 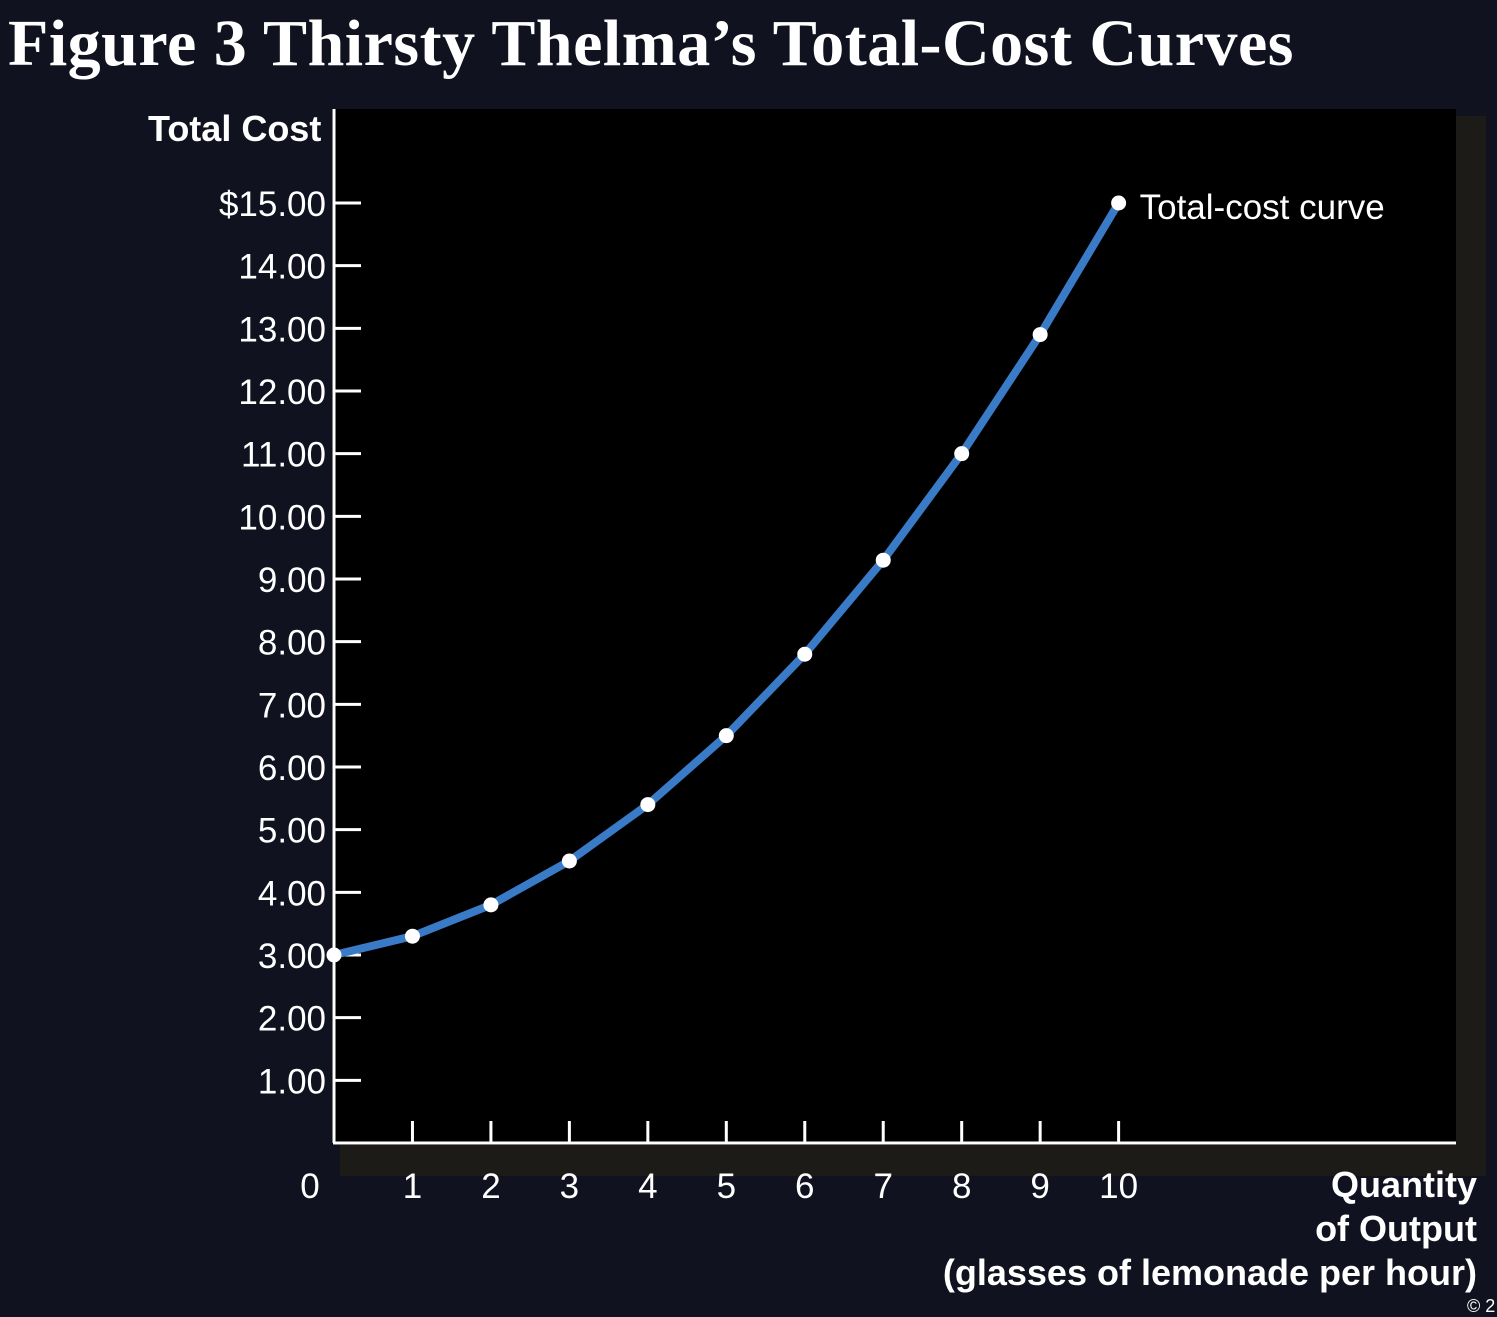 What do you see at coordinates (272, 204) in the screenshot?
I see `y-tick-label: $15.00` at bounding box center [272, 204].